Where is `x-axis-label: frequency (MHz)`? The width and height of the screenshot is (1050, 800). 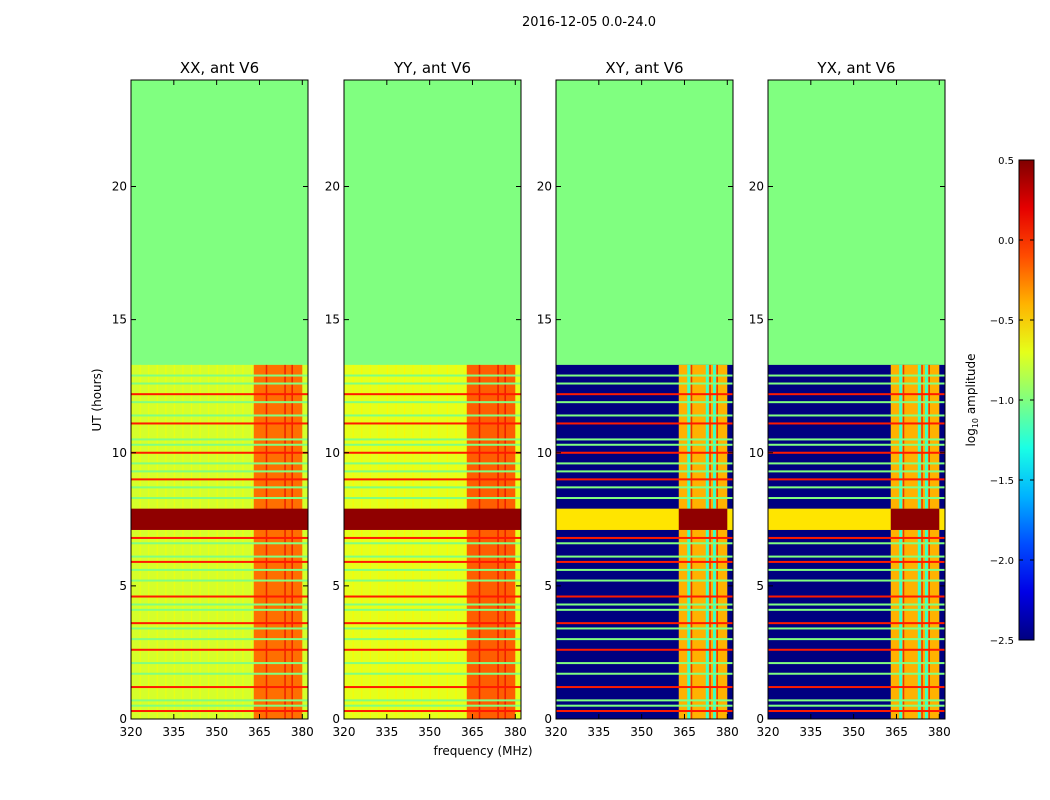 x-axis-label: frequency (MHz) is located at coordinates (482, 751).